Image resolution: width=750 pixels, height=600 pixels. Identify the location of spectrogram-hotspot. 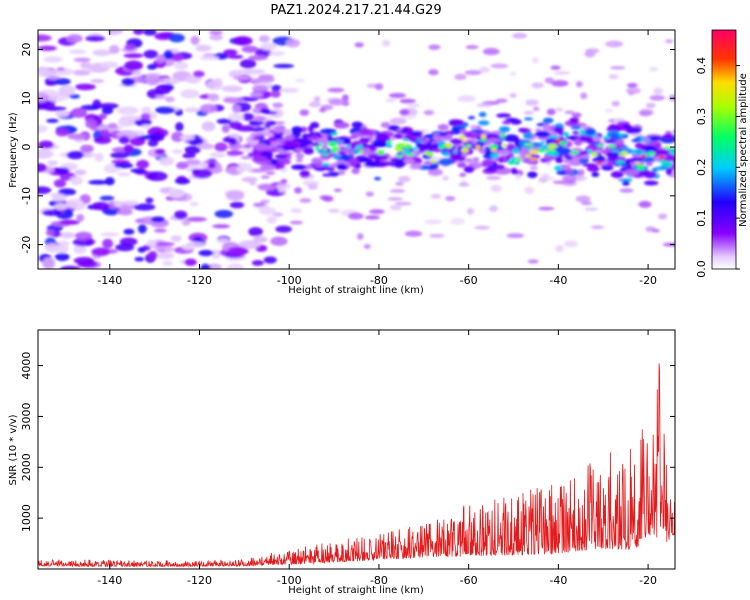
(361, 152).